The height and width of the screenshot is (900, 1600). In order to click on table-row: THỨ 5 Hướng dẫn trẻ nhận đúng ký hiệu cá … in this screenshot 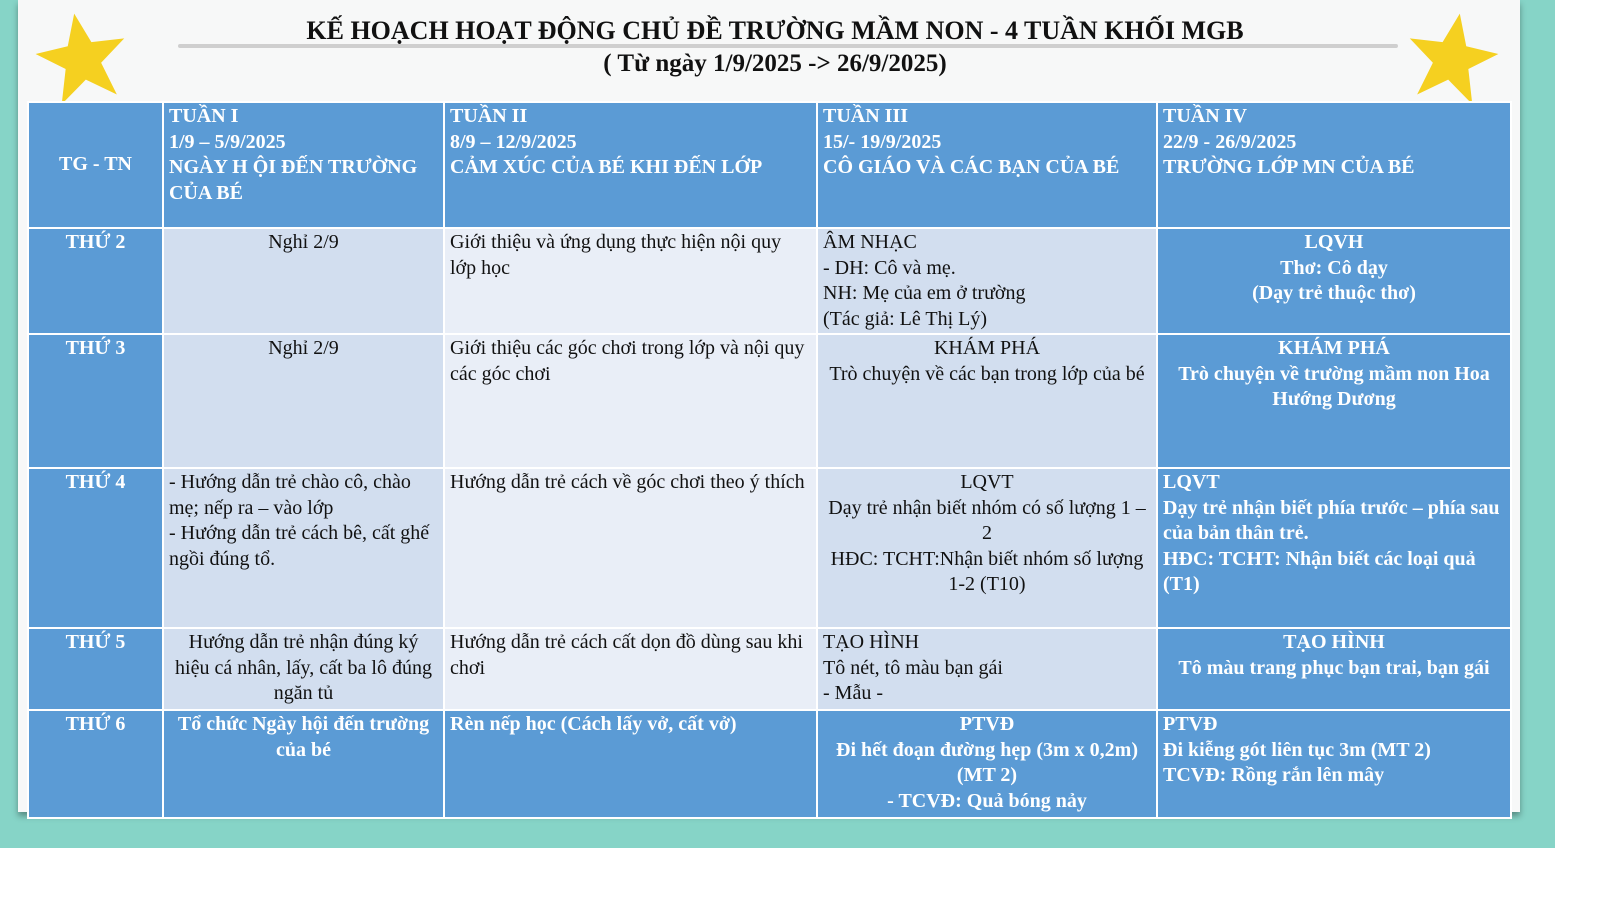, I will do `click(769, 669)`.